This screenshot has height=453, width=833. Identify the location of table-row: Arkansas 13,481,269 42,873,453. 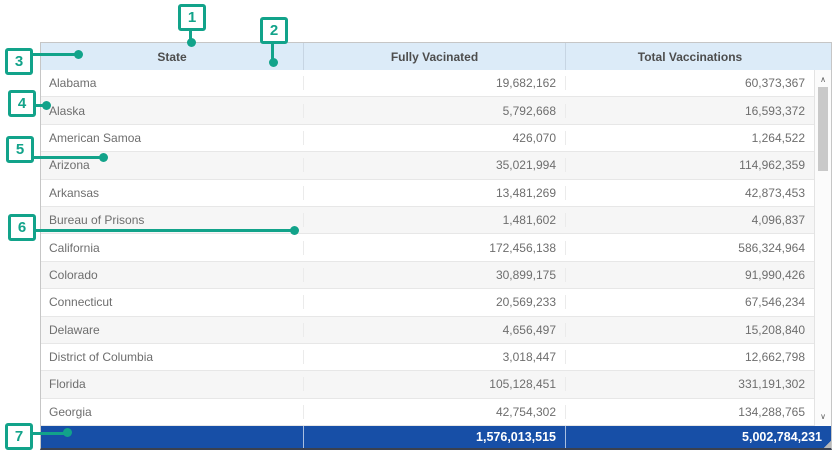
(427, 193).